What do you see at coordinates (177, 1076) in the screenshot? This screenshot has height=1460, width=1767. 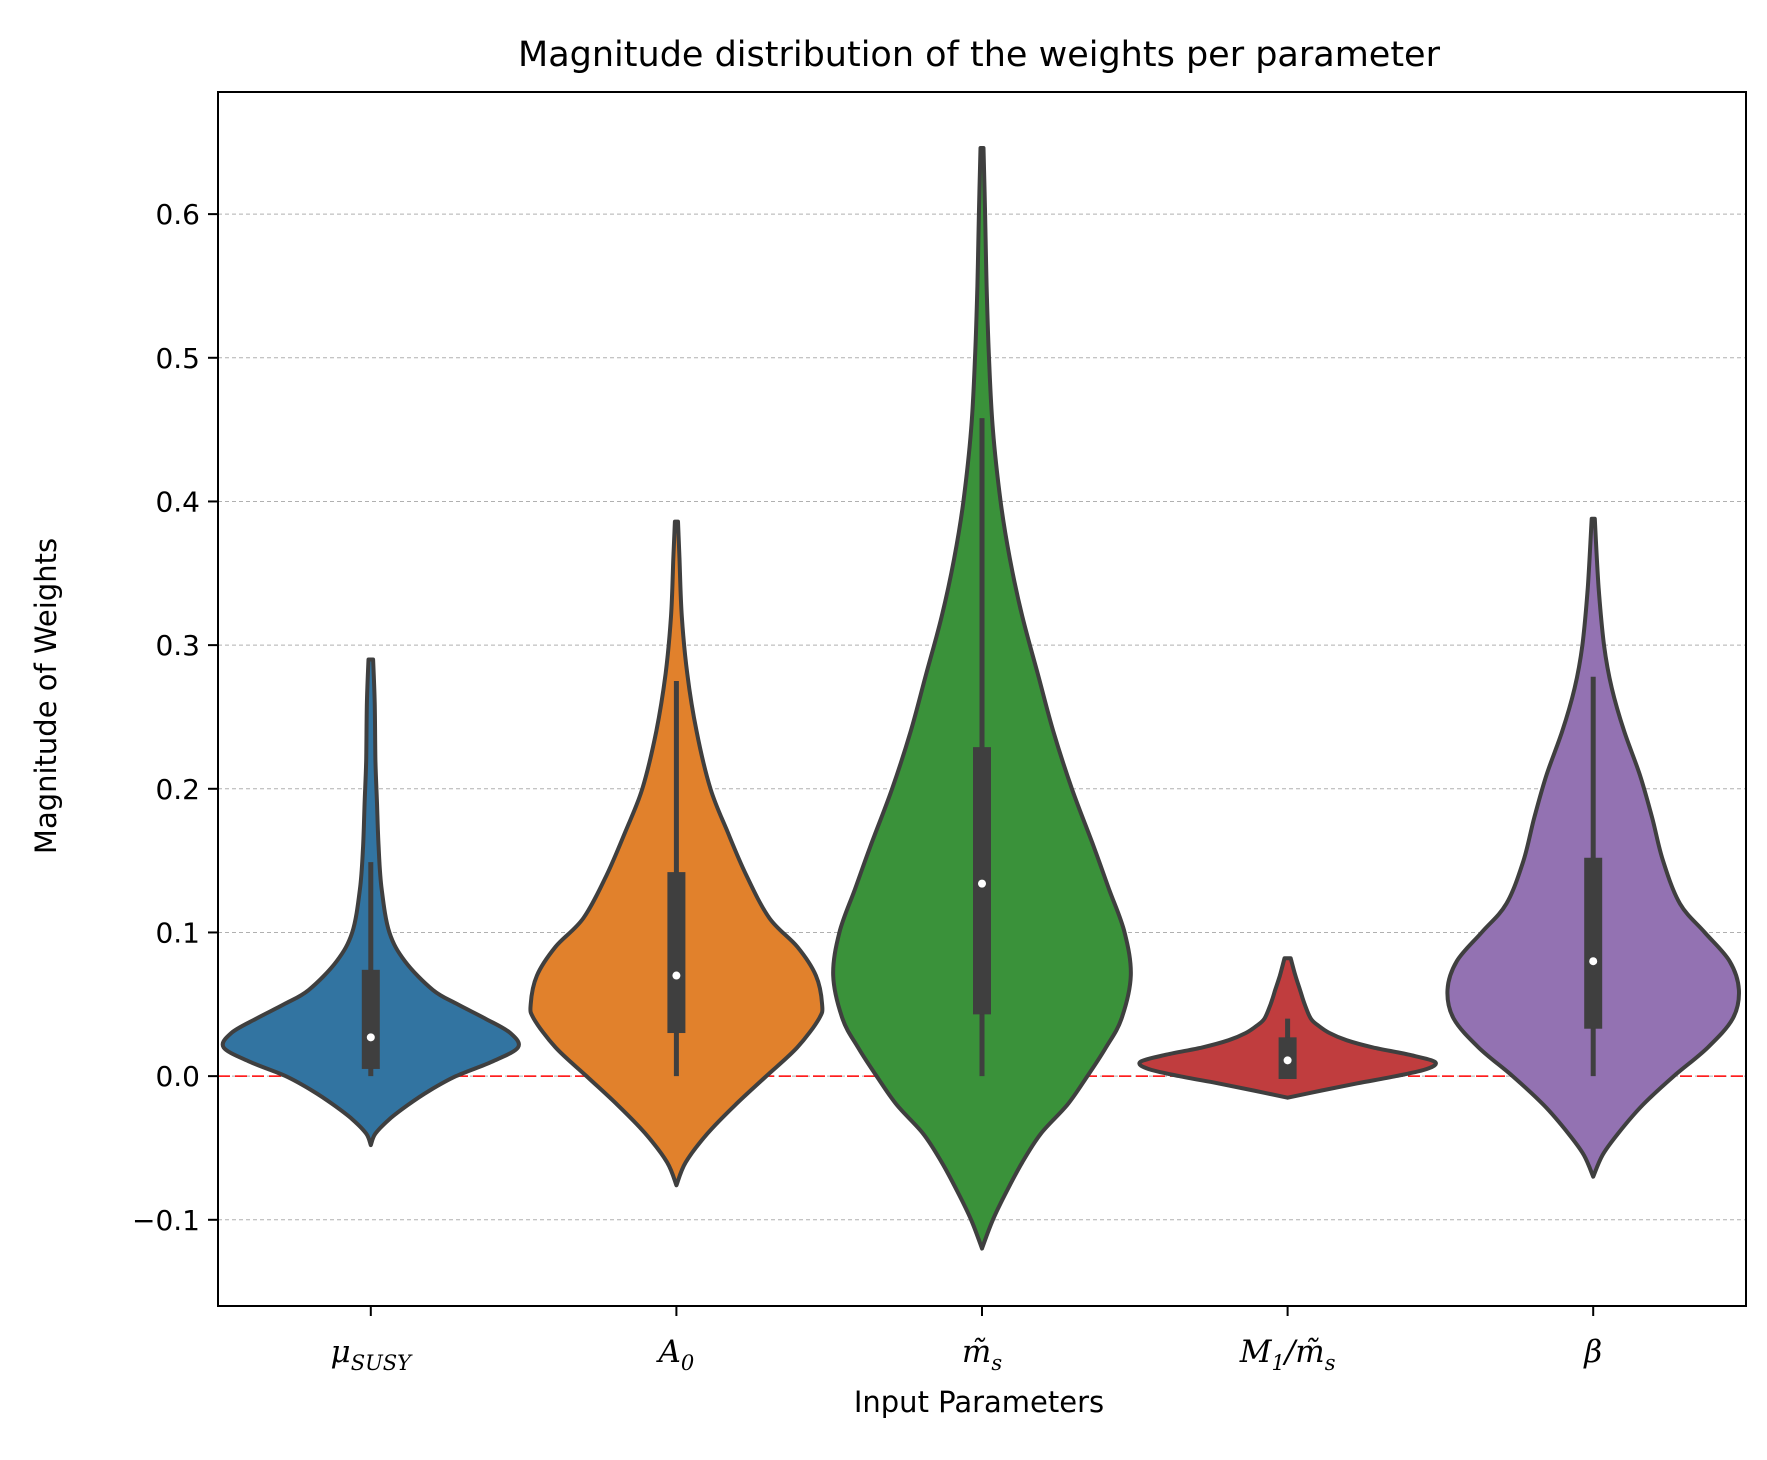 I see `y-tick-label: 0.0` at bounding box center [177, 1076].